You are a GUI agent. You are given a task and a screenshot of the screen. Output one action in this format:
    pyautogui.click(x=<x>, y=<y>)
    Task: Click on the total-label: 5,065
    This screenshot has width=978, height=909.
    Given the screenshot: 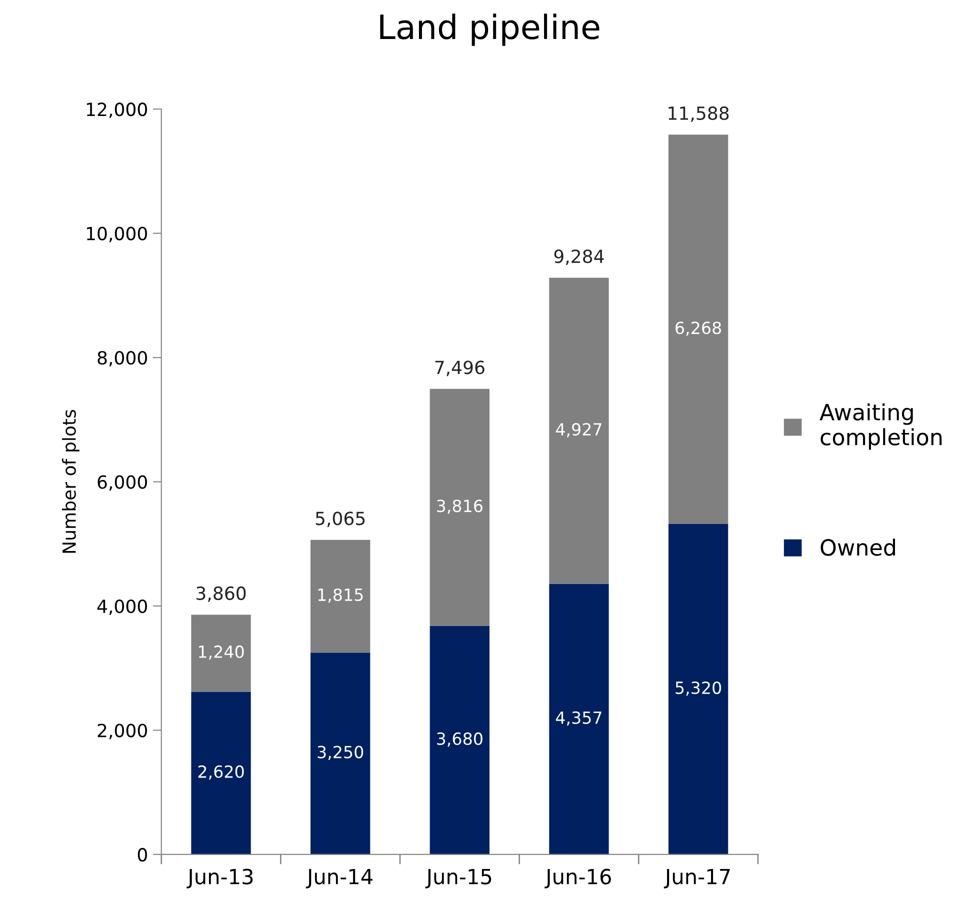 What is the action you would take?
    pyautogui.click(x=340, y=520)
    